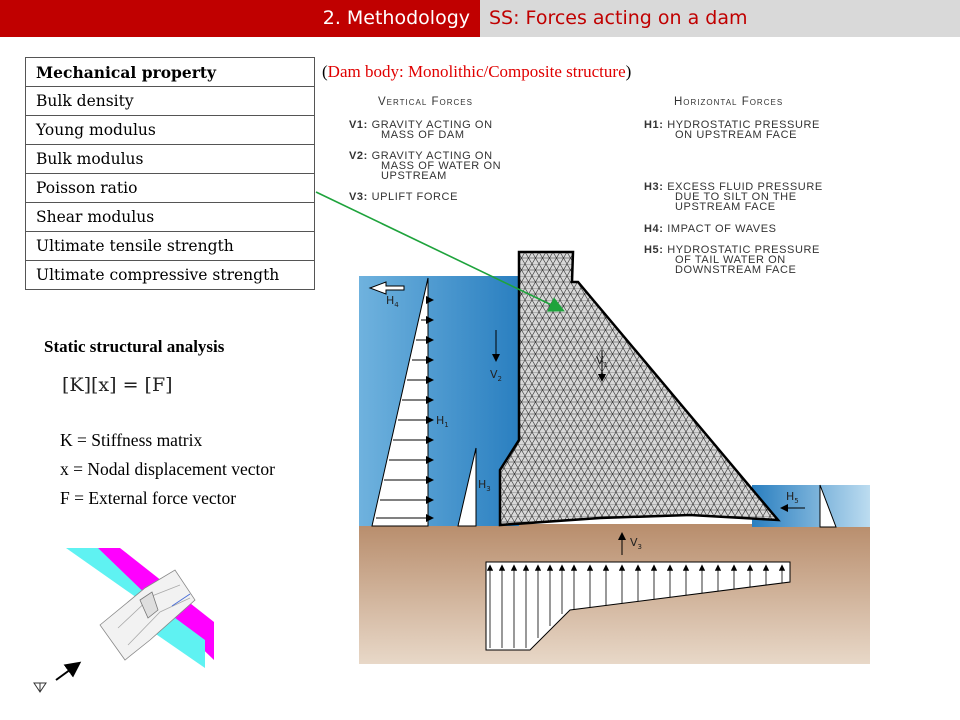 The width and height of the screenshot is (960, 720). Describe the element at coordinates (134, 346) in the screenshot. I see `static-analysis-title: Static structural analysis` at that location.